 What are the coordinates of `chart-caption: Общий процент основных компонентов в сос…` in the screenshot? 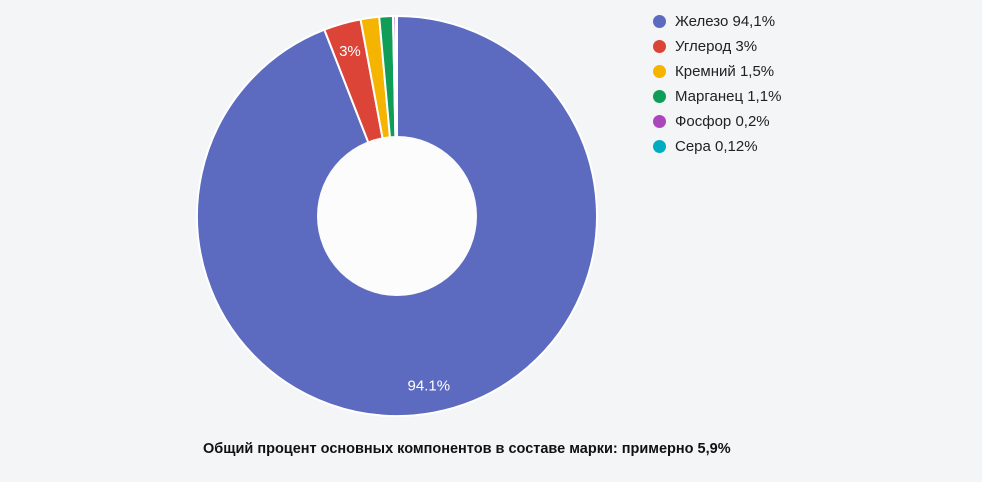 It's located at (467, 449).